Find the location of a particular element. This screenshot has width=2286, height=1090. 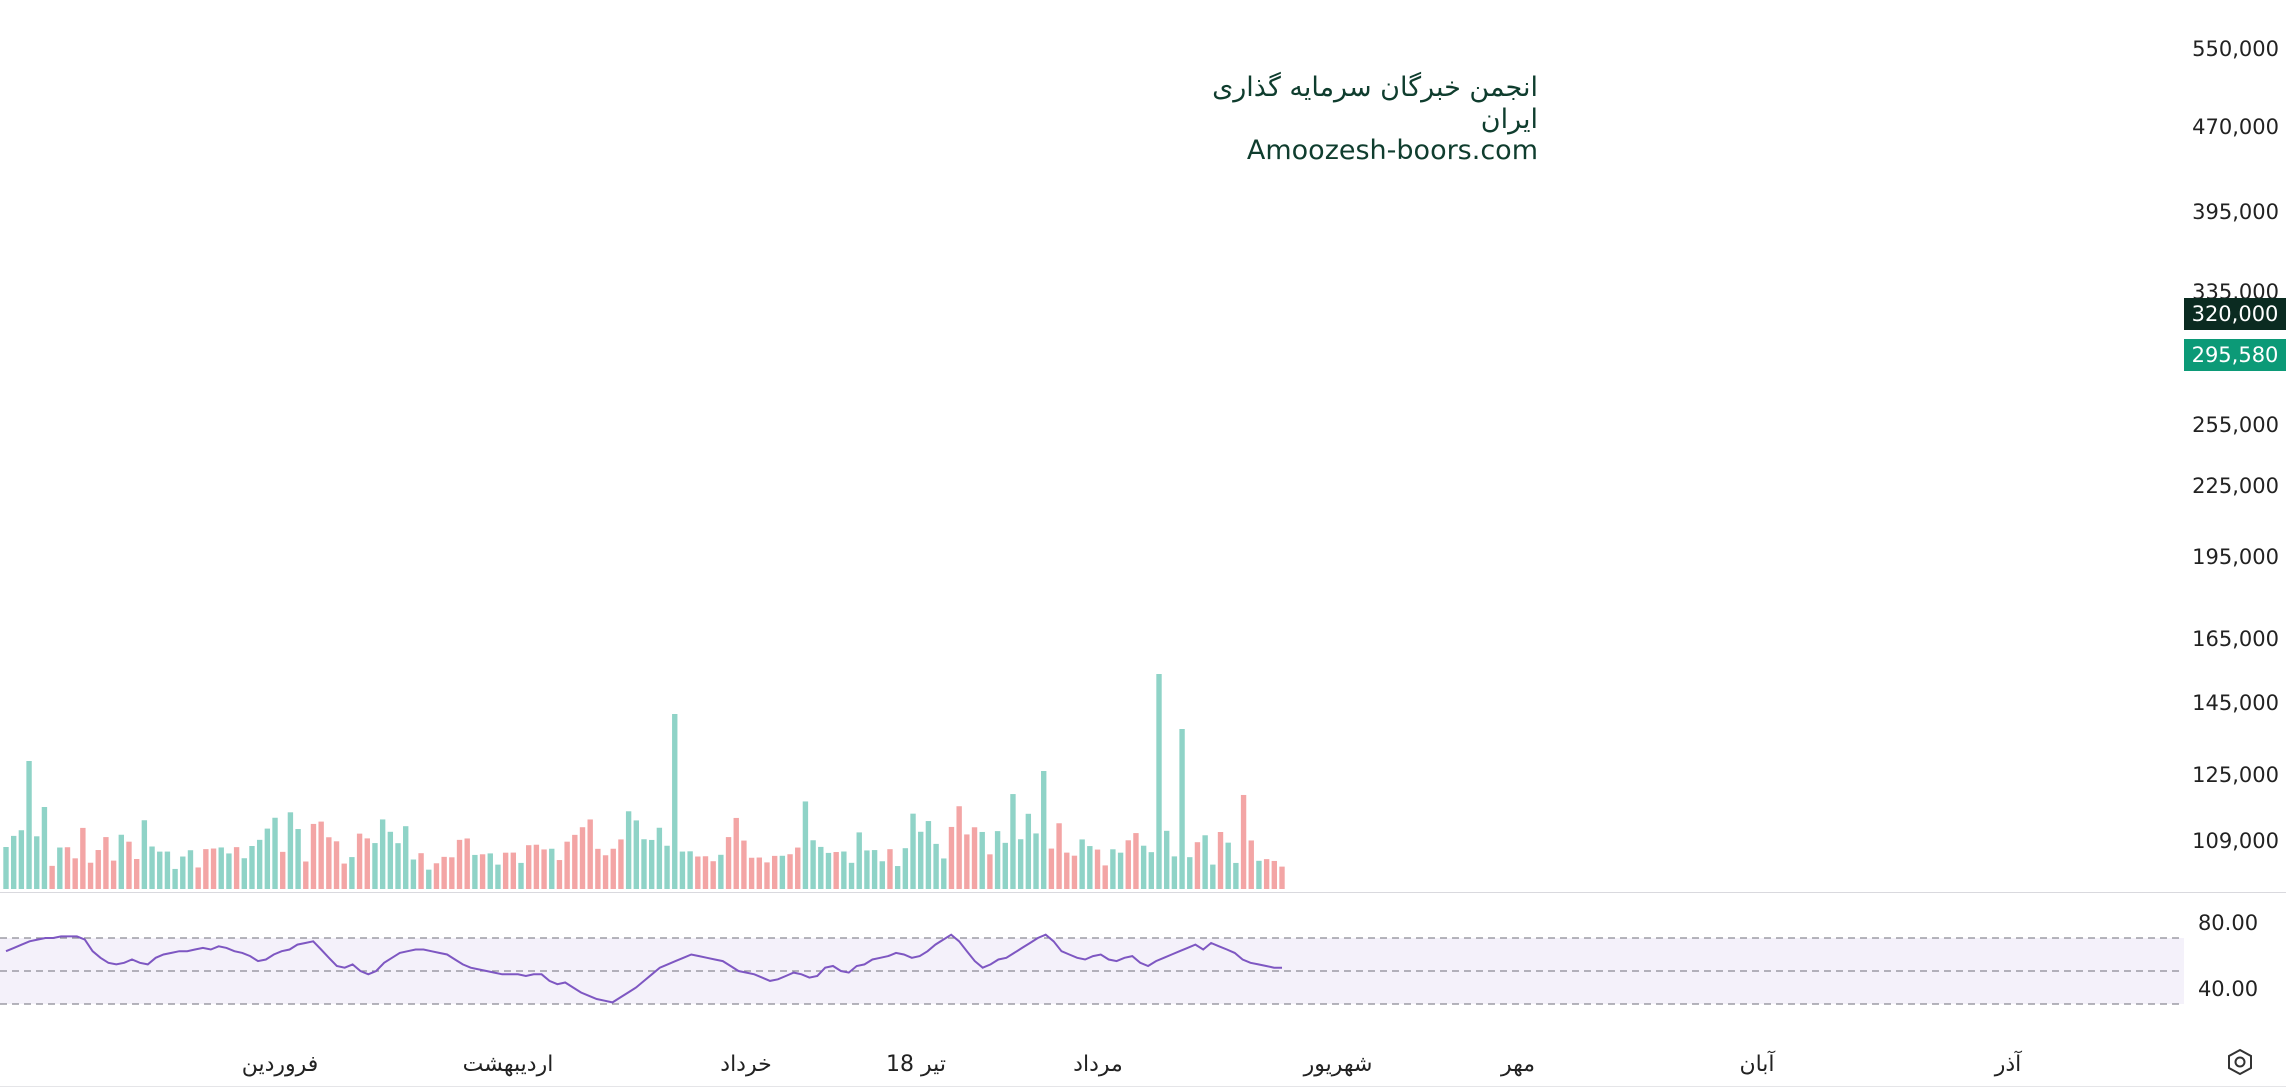

level-price-tag: 320,000 is located at coordinates (2235, 314).